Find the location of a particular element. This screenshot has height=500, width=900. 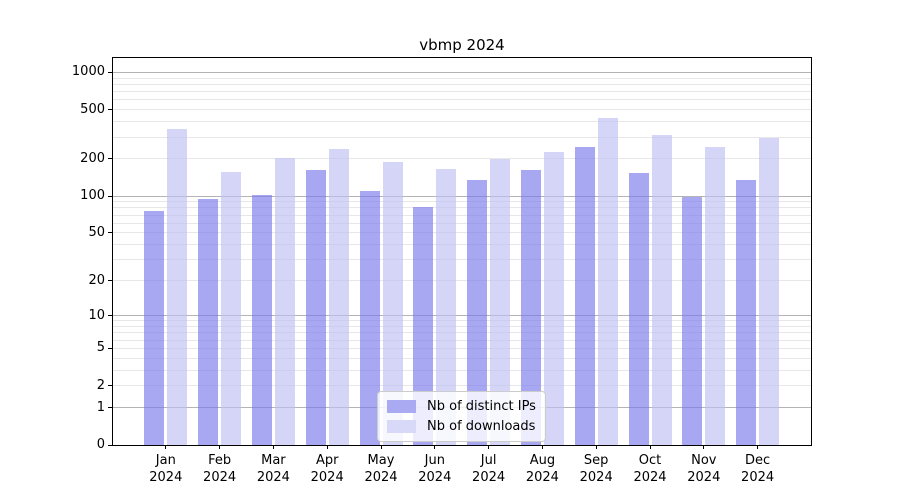

x-tick-label: Apr 2024 is located at coordinates (327, 469).